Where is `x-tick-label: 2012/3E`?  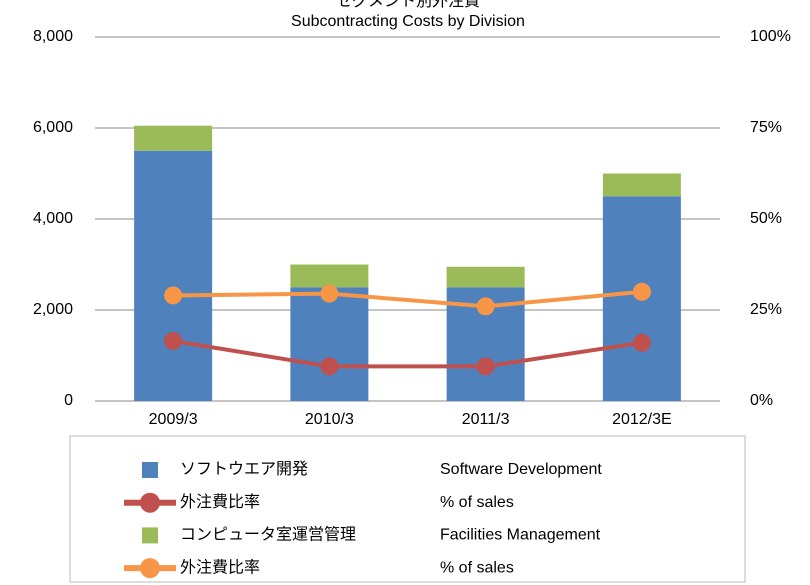 x-tick-label: 2012/3E is located at coordinates (642, 419).